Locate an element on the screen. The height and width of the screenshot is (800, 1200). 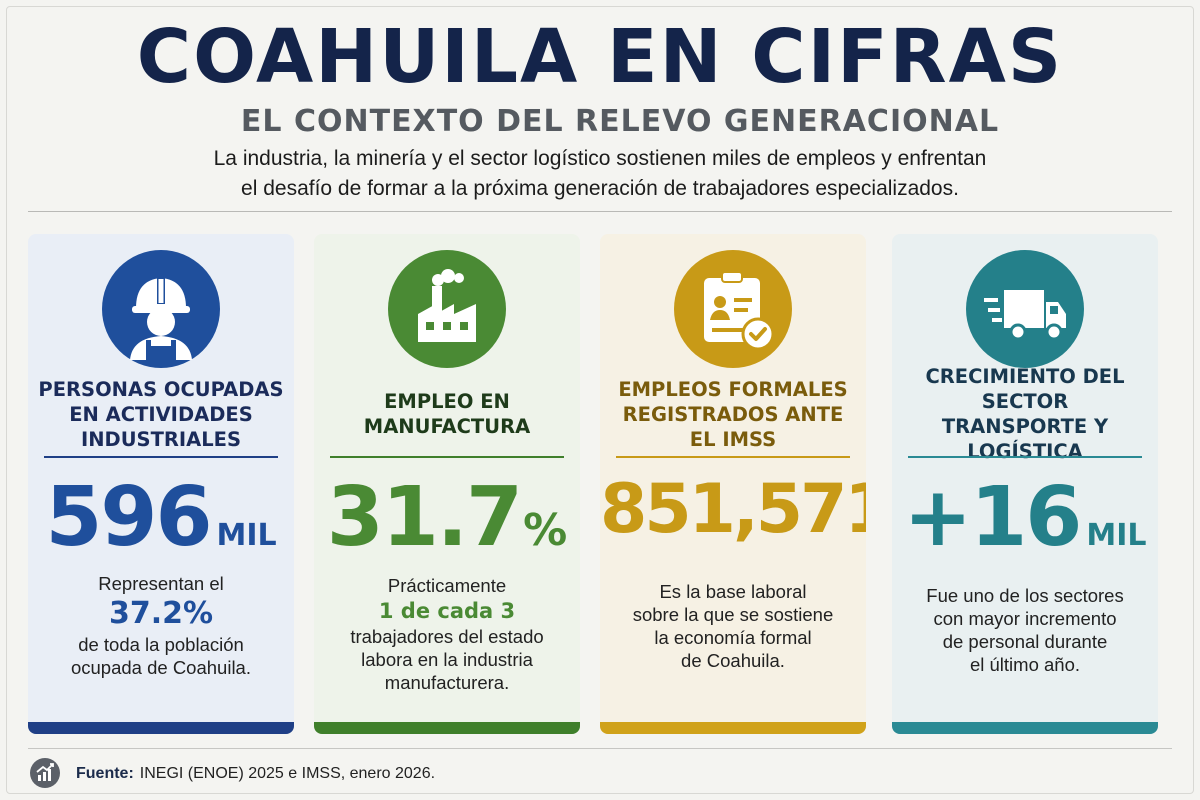
desc-line: de toda la población is located at coordinates (161, 644).